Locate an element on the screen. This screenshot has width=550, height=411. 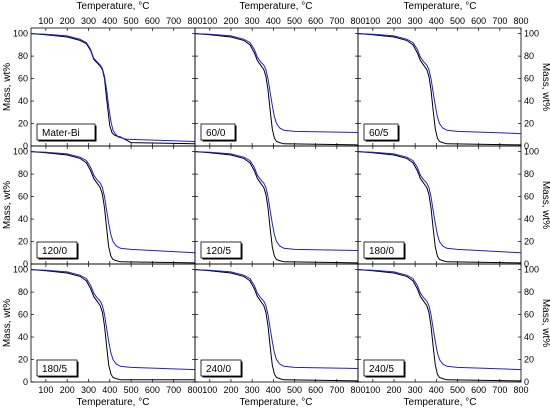
panel-label: 120/5 is located at coordinates (218, 251).